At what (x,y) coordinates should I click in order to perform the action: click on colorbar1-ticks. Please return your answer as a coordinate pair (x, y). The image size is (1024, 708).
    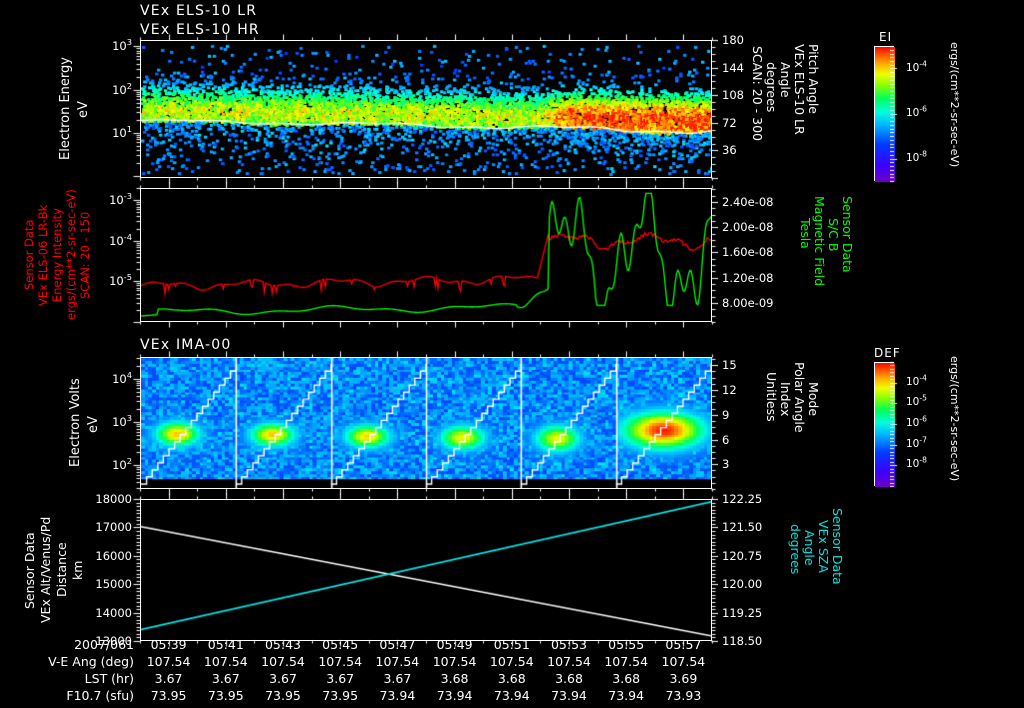
    Looking at the image, I should click on (898, 114).